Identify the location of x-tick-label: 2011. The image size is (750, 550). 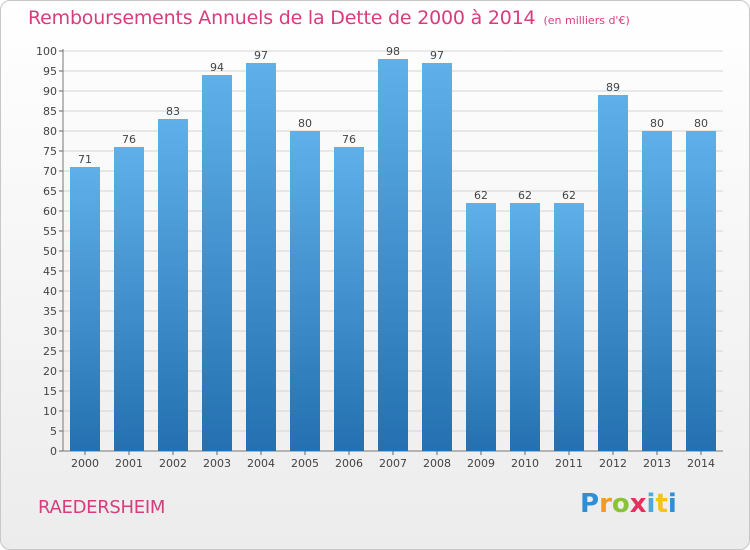
(569, 463).